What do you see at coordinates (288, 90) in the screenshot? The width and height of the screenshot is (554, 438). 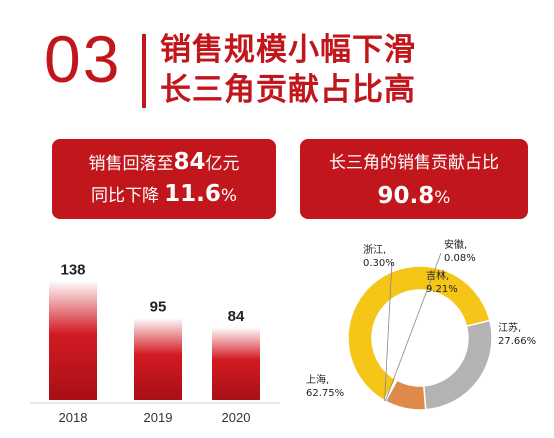 I see `section-title-line2: 长三角贡献占比高` at bounding box center [288, 90].